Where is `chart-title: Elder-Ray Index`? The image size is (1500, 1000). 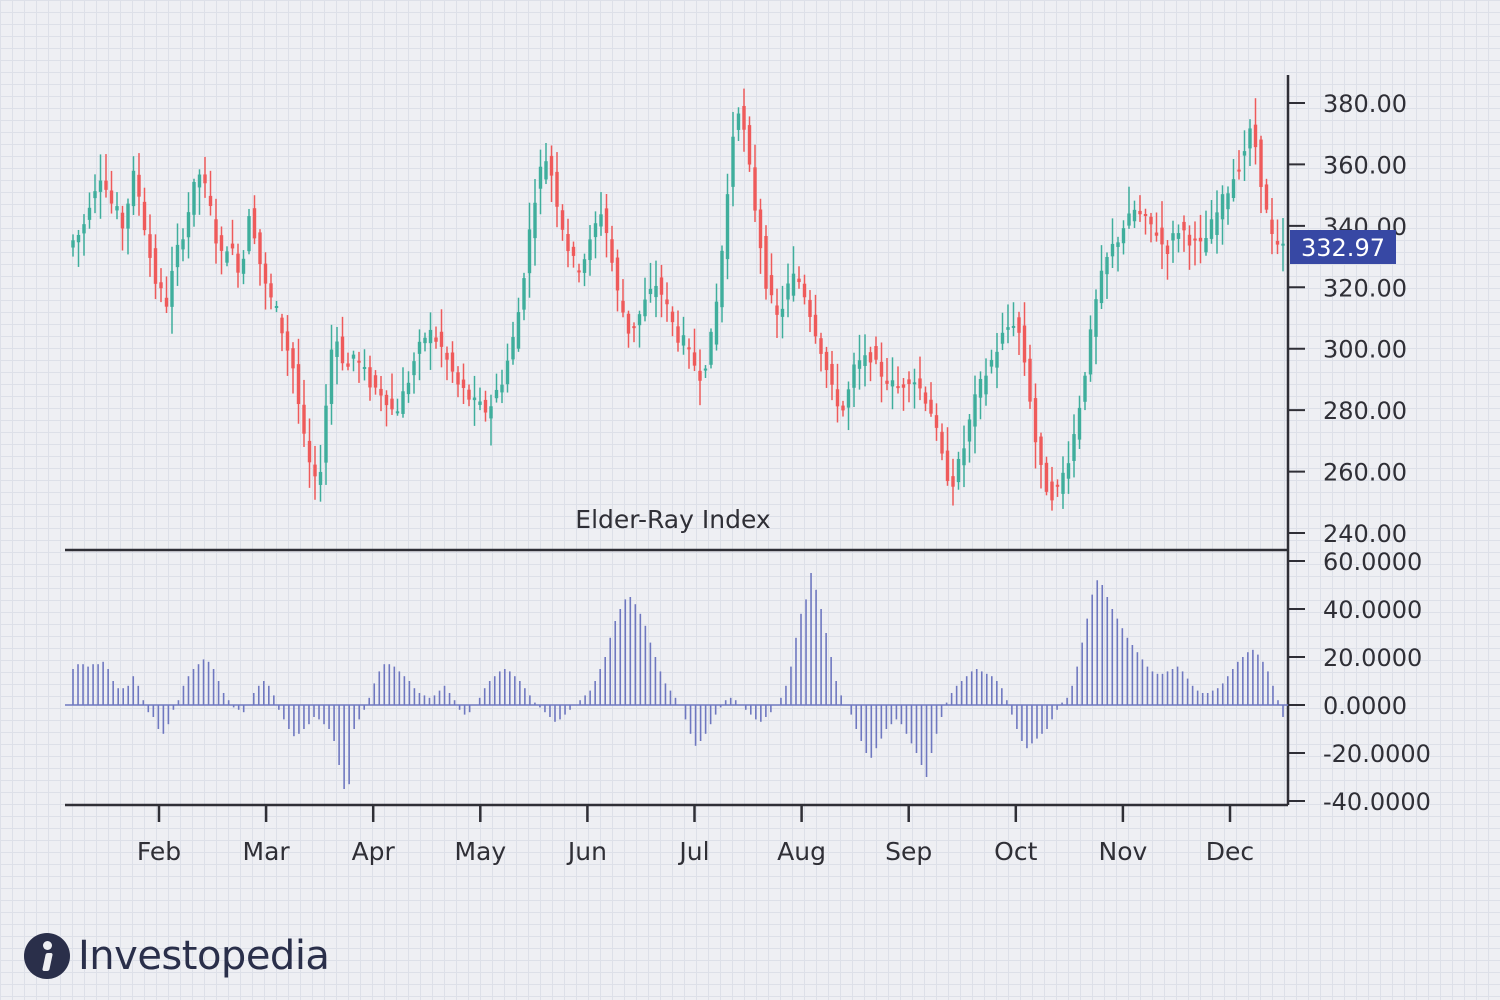 chart-title: Elder-Ray Index is located at coordinates (672, 519).